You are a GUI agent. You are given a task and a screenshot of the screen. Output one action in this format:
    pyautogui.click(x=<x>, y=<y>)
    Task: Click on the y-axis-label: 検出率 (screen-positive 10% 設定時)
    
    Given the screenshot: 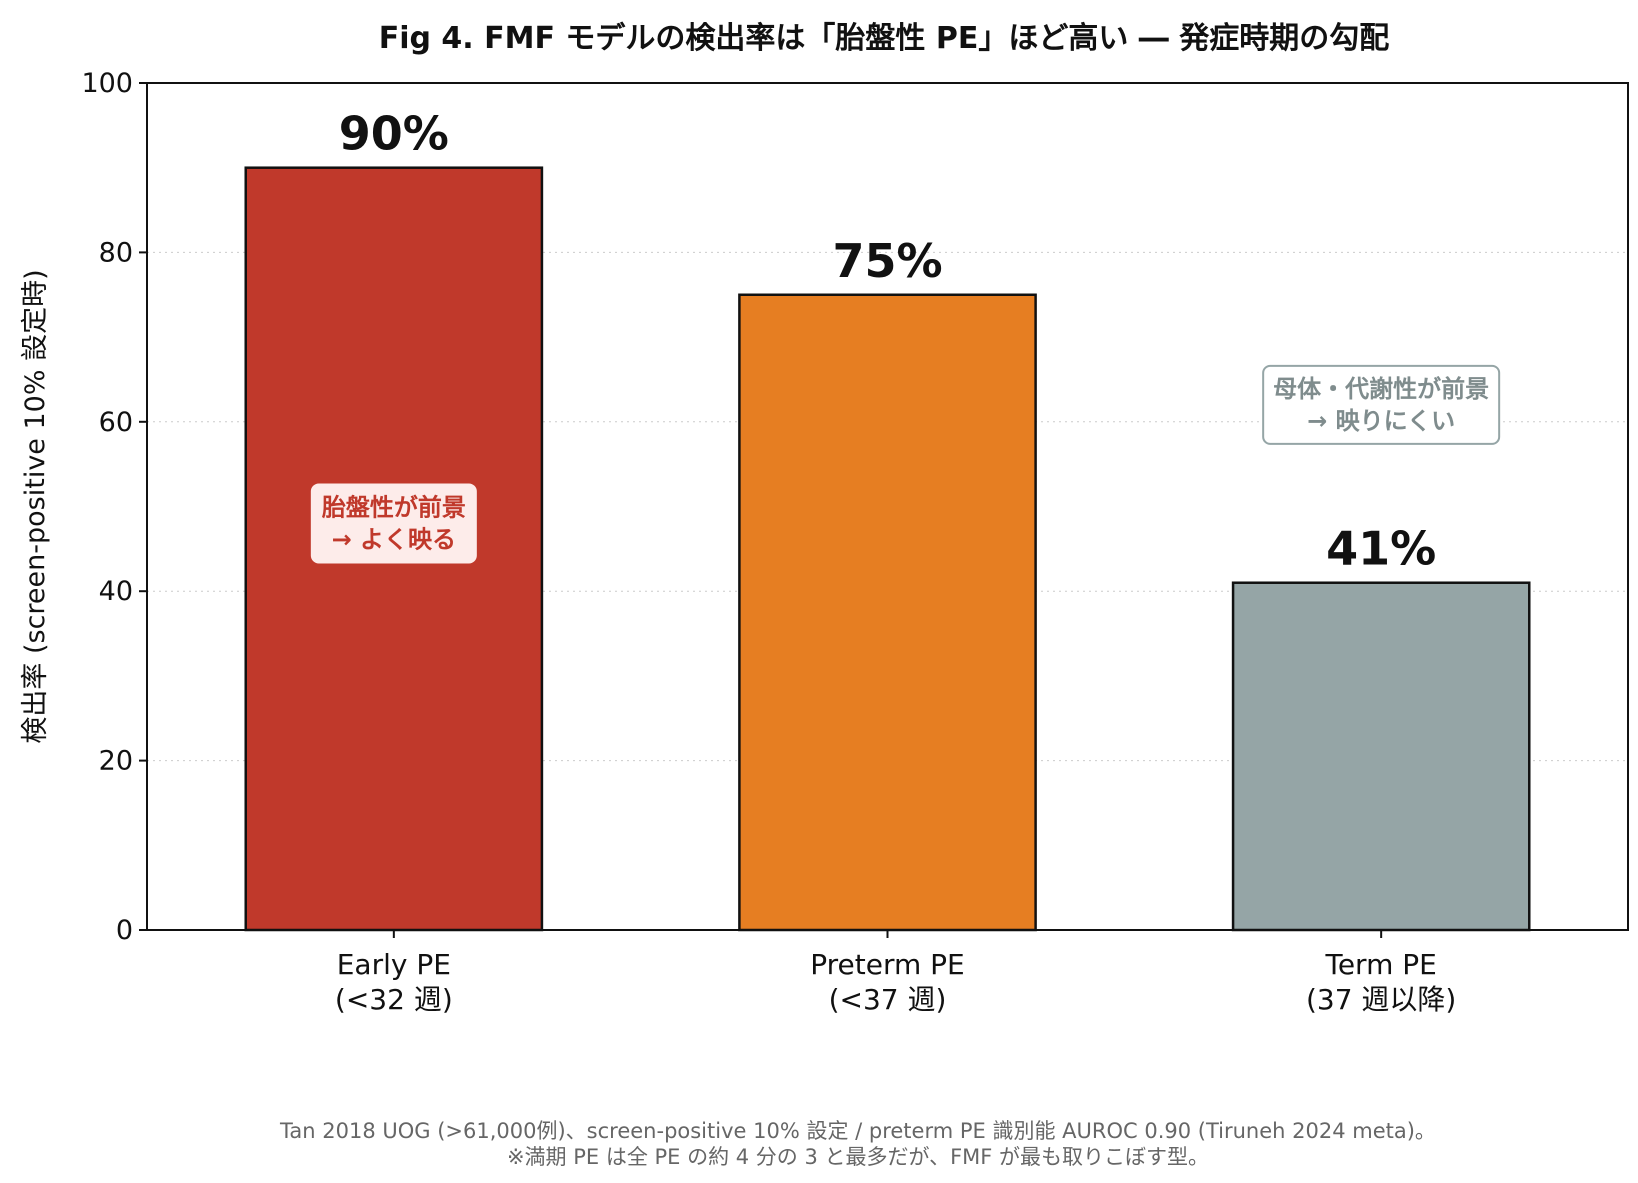 What is the action you would take?
    pyautogui.click(x=35, y=506)
    